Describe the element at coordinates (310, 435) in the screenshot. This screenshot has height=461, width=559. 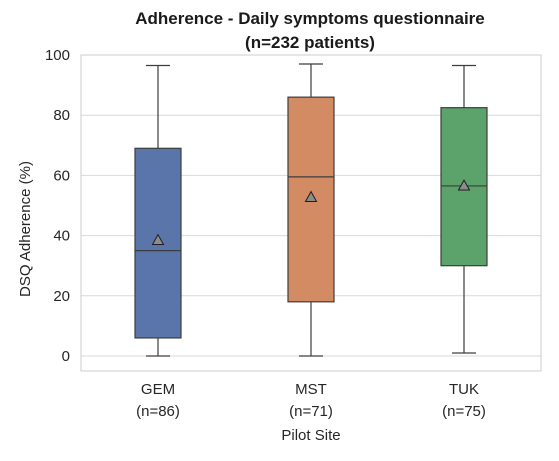
I see `x-axis-title: Pilot Site` at that location.